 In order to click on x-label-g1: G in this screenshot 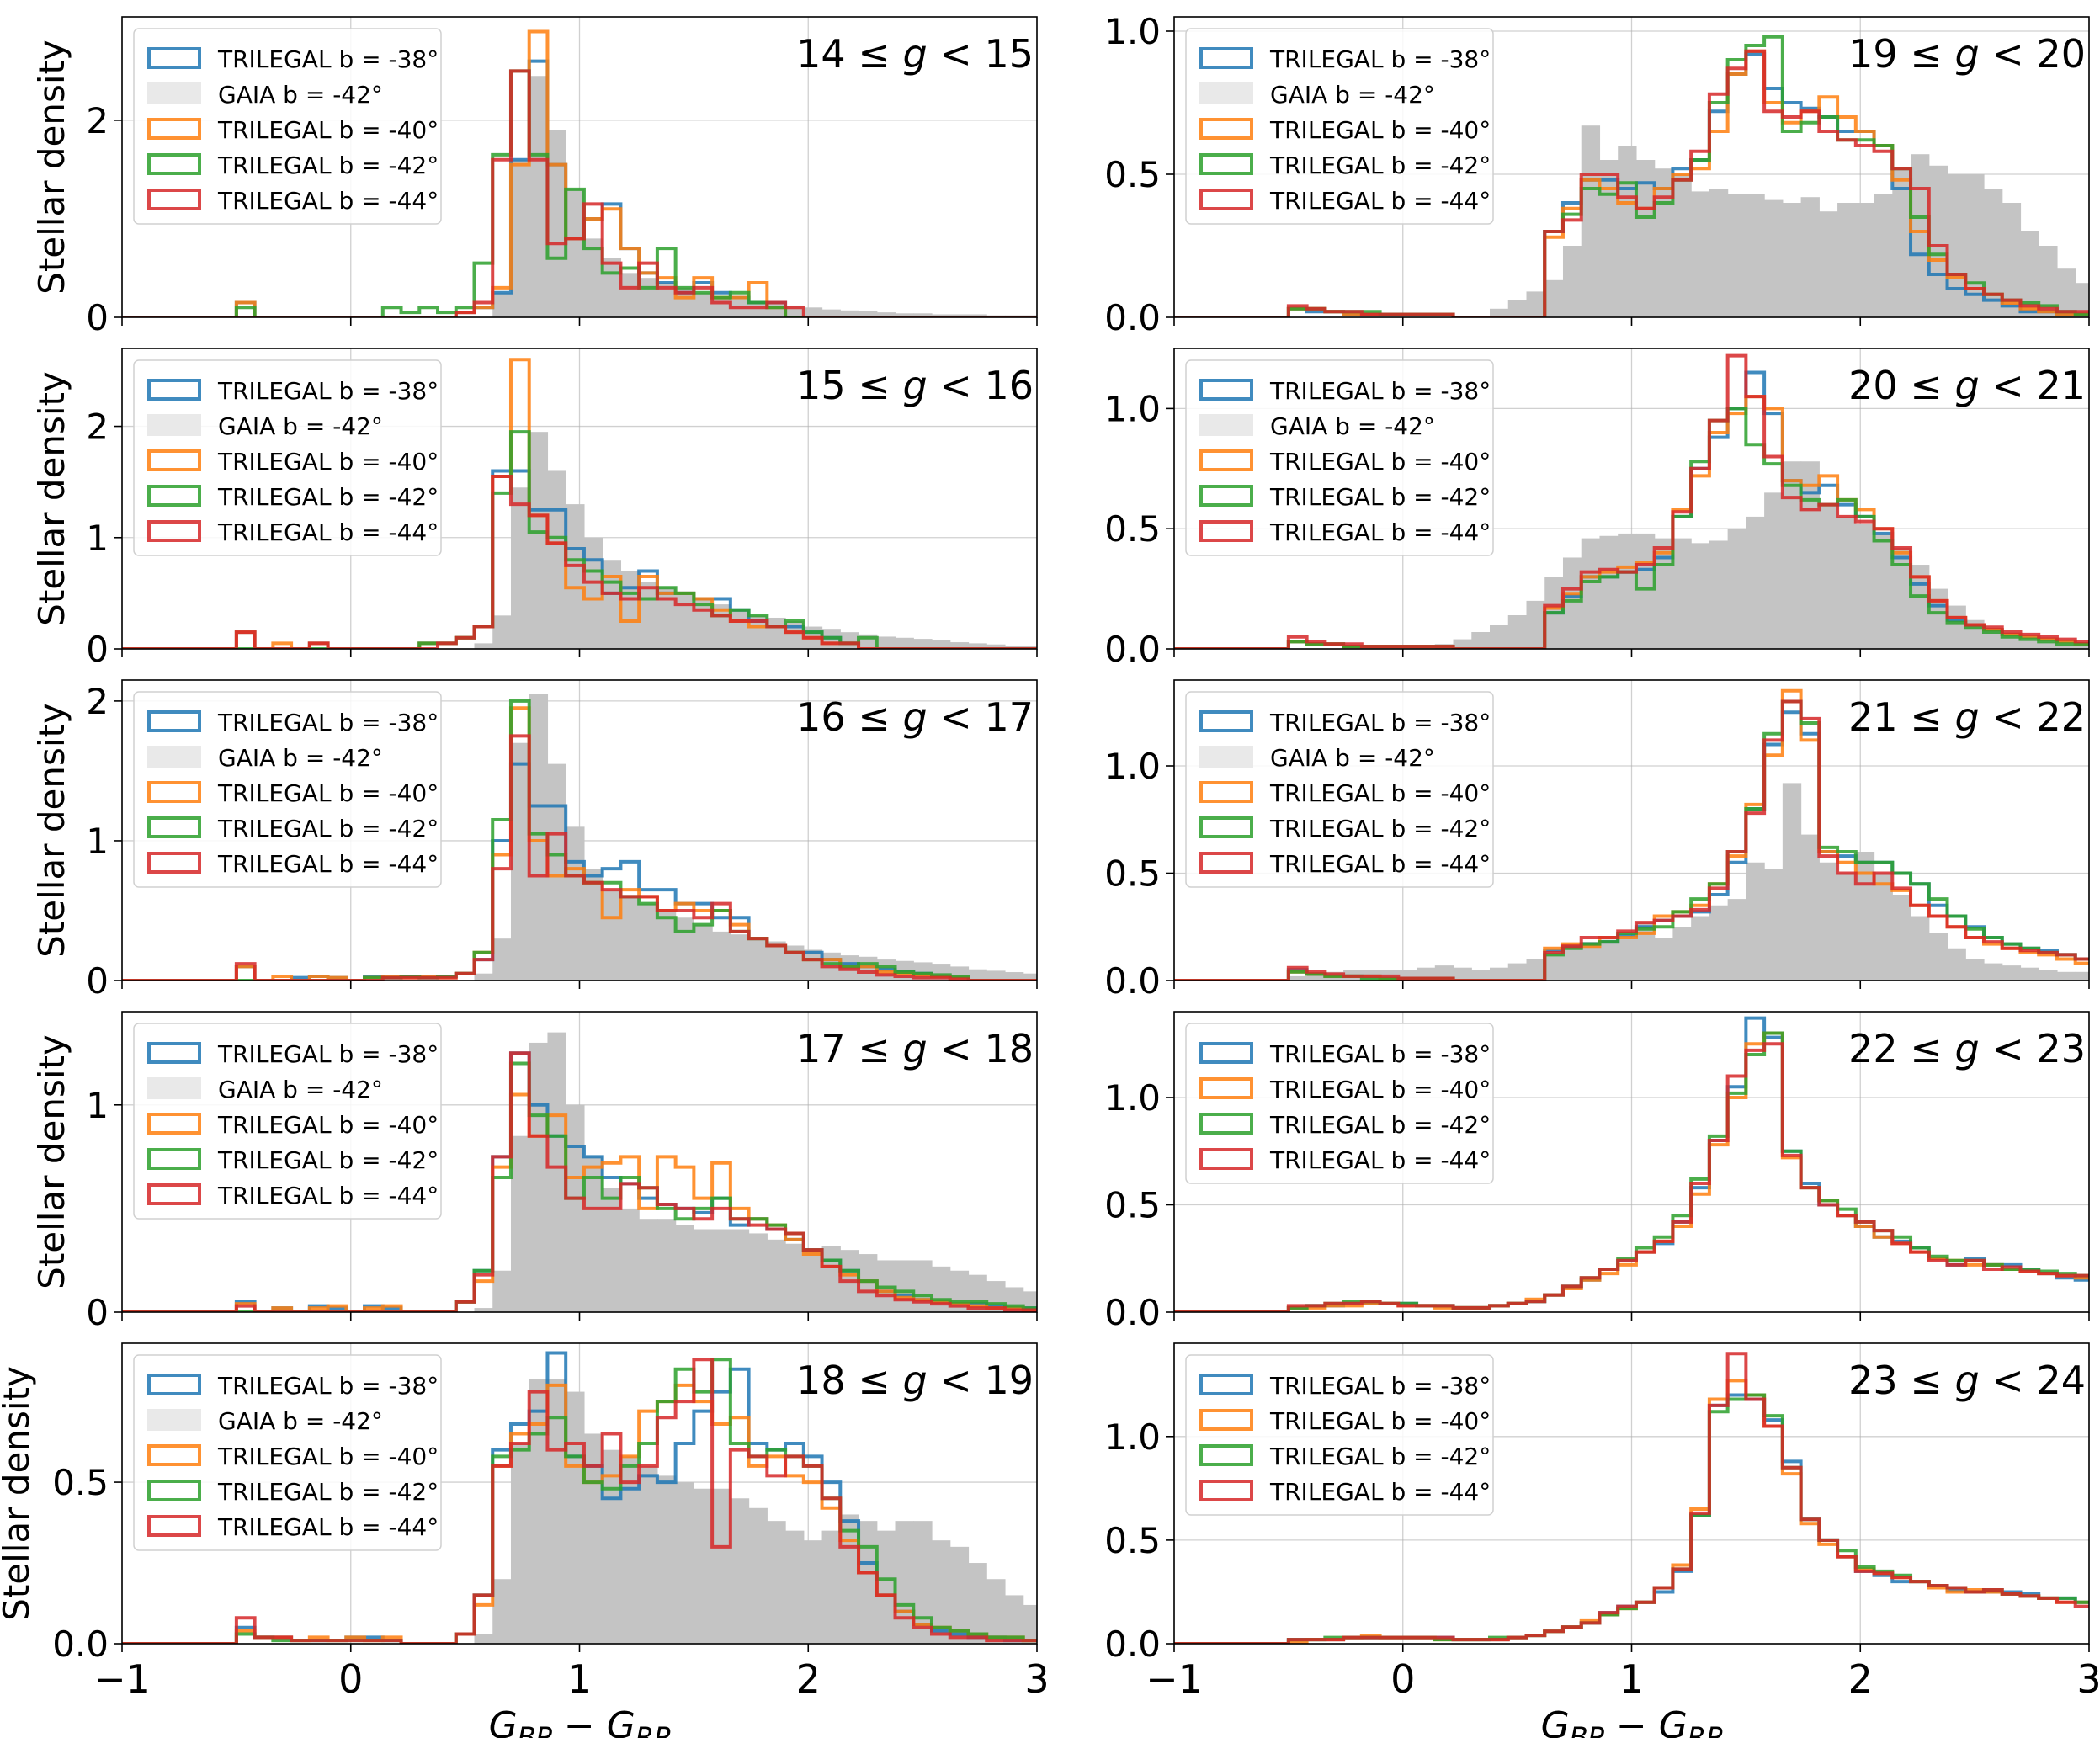, I will do `click(1555, 1721)`.